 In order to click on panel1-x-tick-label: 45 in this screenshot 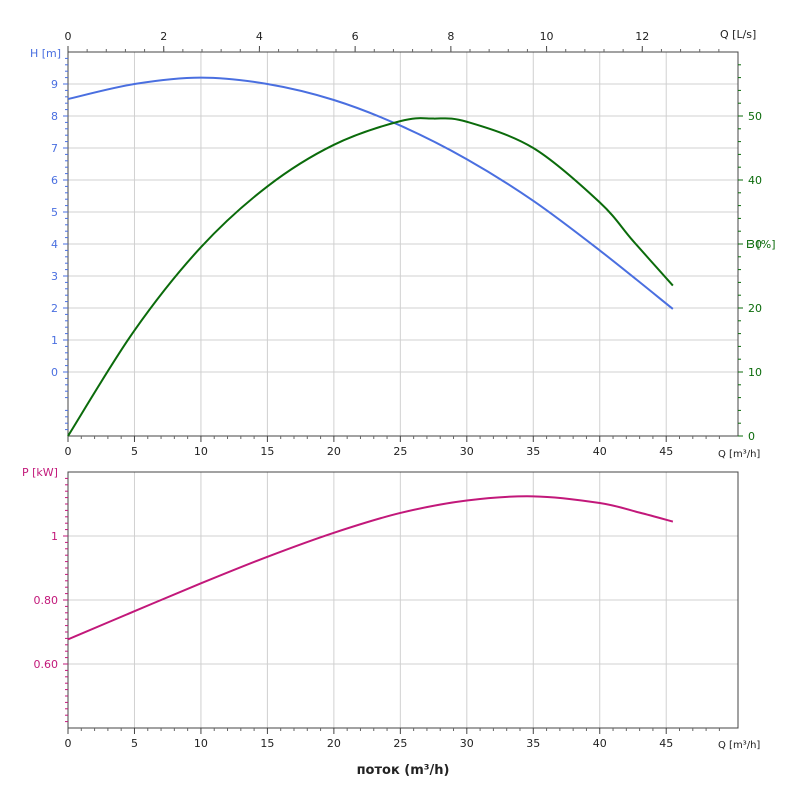, I will do `click(666, 451)`.